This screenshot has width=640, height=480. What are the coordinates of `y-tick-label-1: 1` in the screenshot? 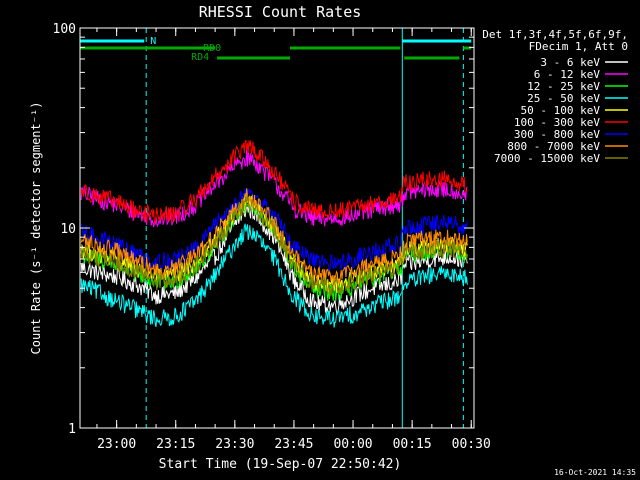 It's located at (72, 429).